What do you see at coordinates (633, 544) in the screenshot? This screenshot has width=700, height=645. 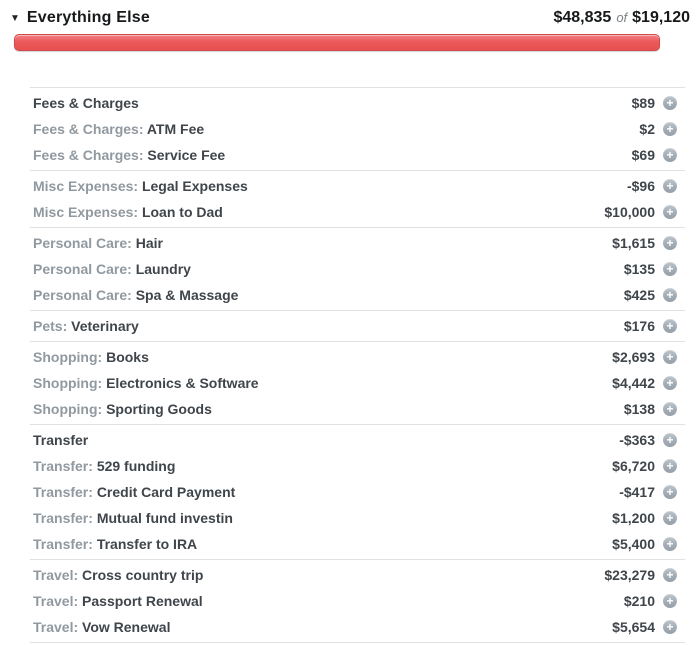 I see `row-amount: $5,400` at bounding box center [633, 544].